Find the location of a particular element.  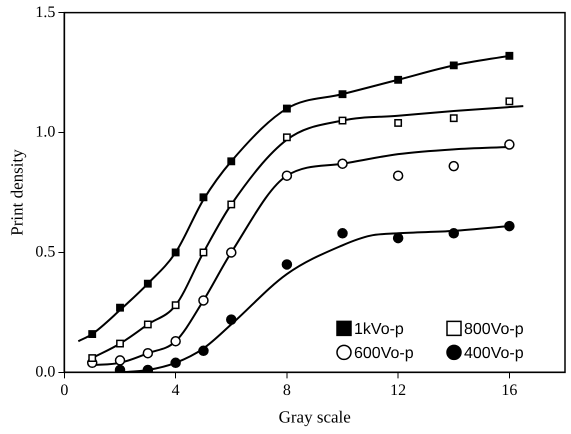

x-tick-label: 4 is located at coordinates (176, 391).